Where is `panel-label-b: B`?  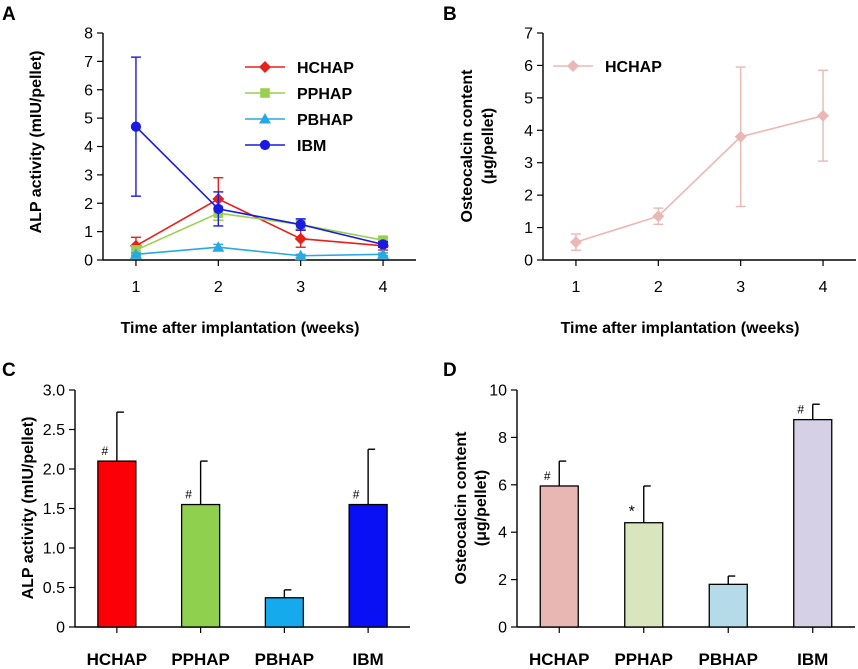 panel-label-b: B is located at coordinates (450, 14).